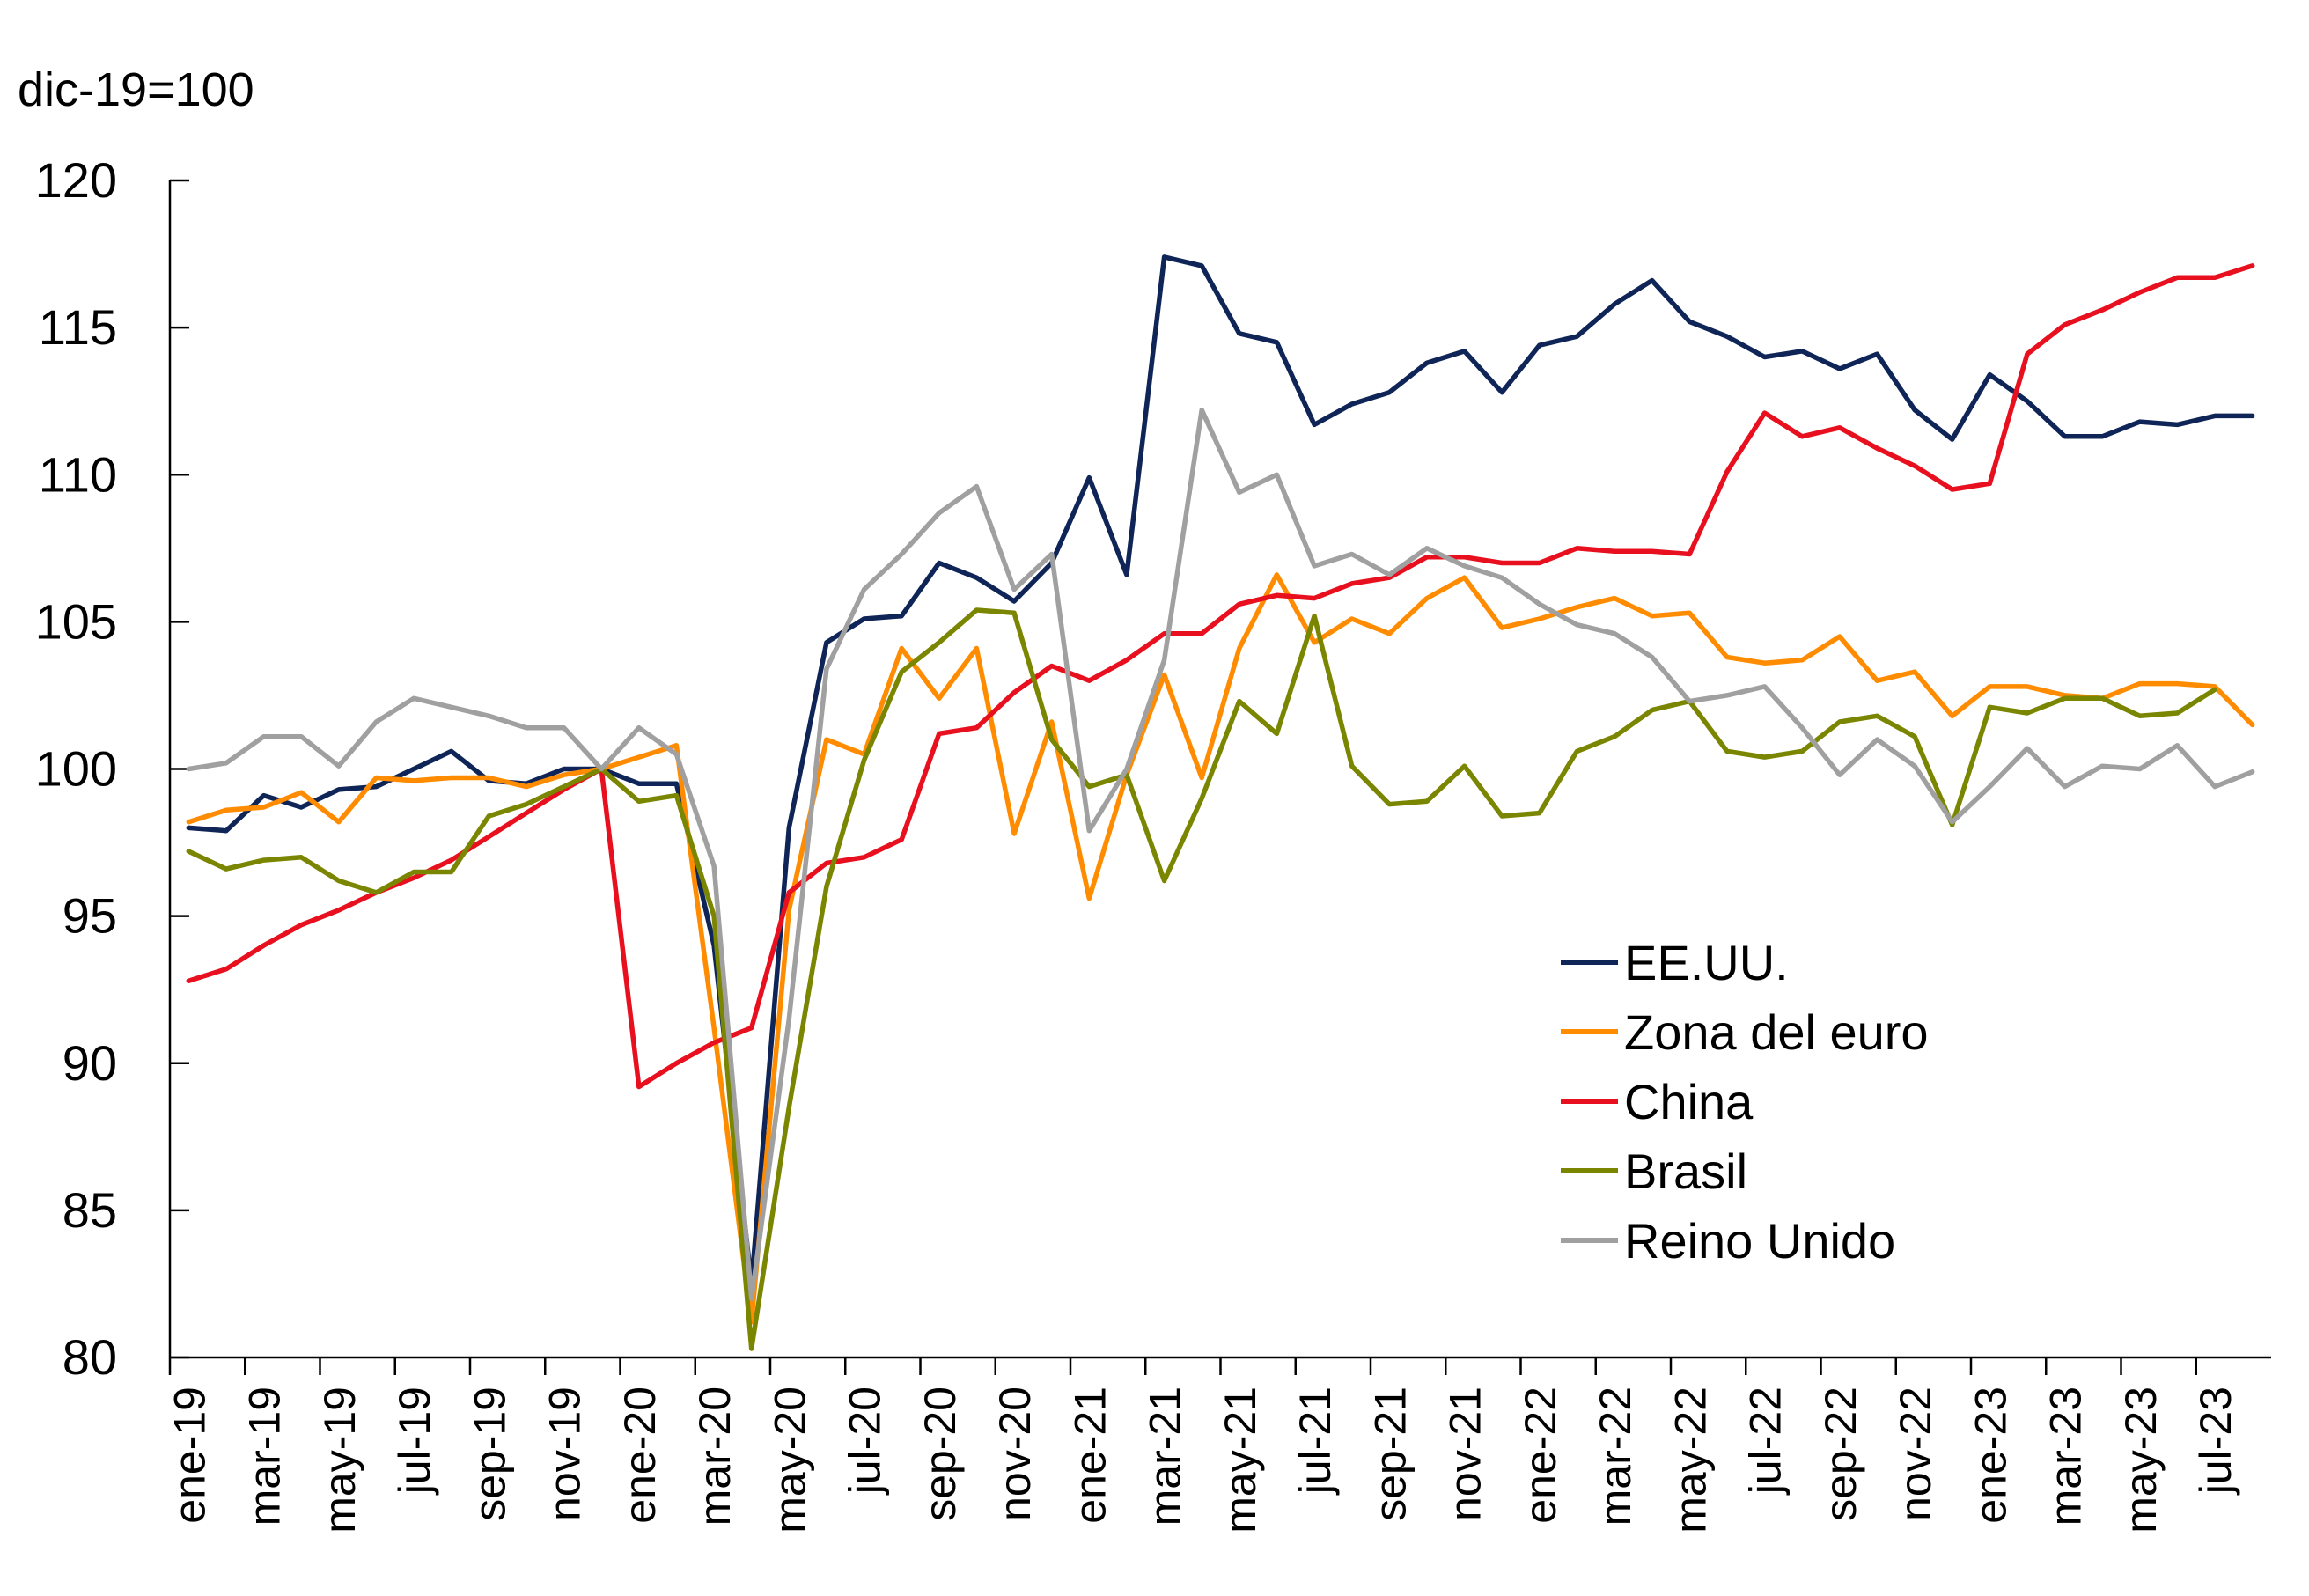 This screenshot has height=1596, width=2309. Describe the element at coordinates (1015, 1454) in the screenshot. I see `x-tick-label: nov-20` at that location.